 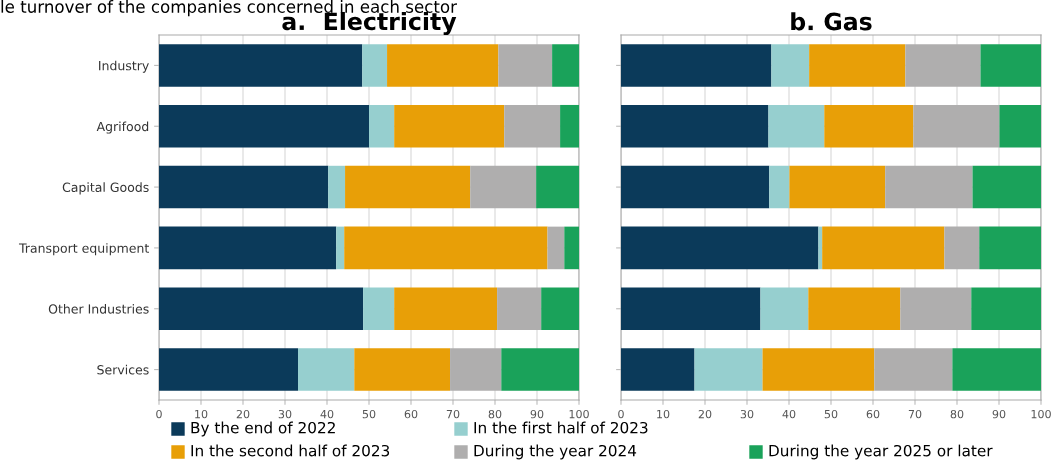 What do you see at coordinates (555, 452) in the screenshot?
I see `legend-label: During the year 2024` at bounding box center [555, 452].